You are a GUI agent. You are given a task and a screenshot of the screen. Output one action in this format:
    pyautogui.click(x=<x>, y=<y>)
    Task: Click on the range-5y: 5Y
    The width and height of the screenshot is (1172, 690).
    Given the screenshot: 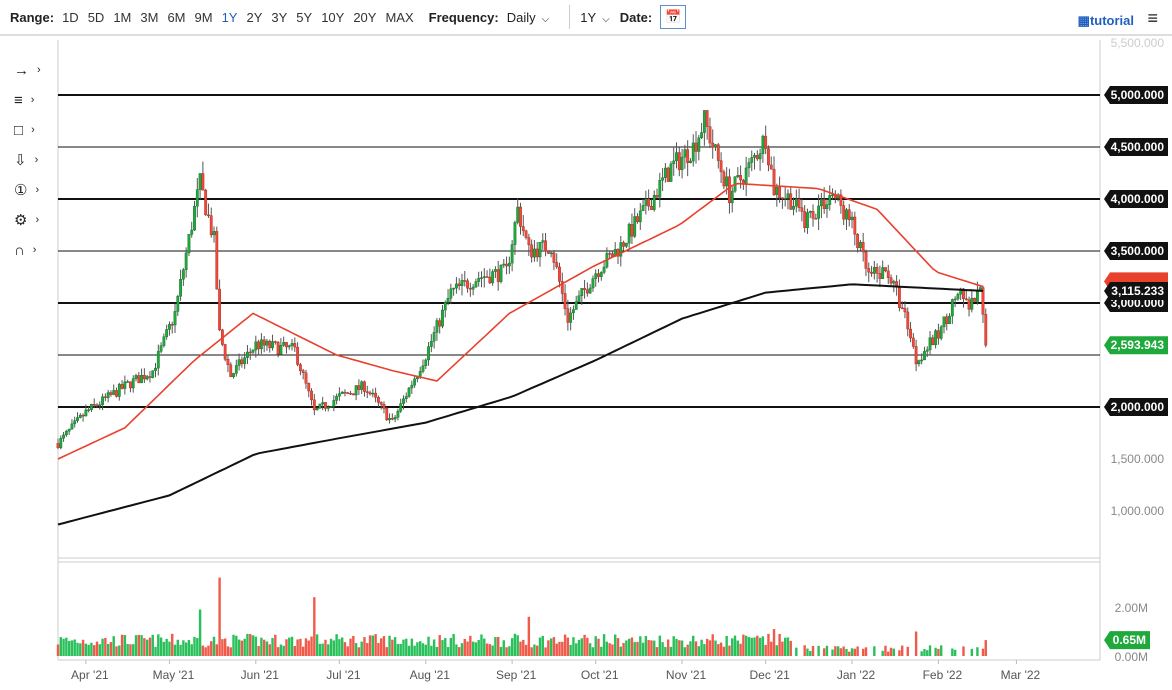 What is the action you would take?
    pyautogui.click(x=304, y=17)
    